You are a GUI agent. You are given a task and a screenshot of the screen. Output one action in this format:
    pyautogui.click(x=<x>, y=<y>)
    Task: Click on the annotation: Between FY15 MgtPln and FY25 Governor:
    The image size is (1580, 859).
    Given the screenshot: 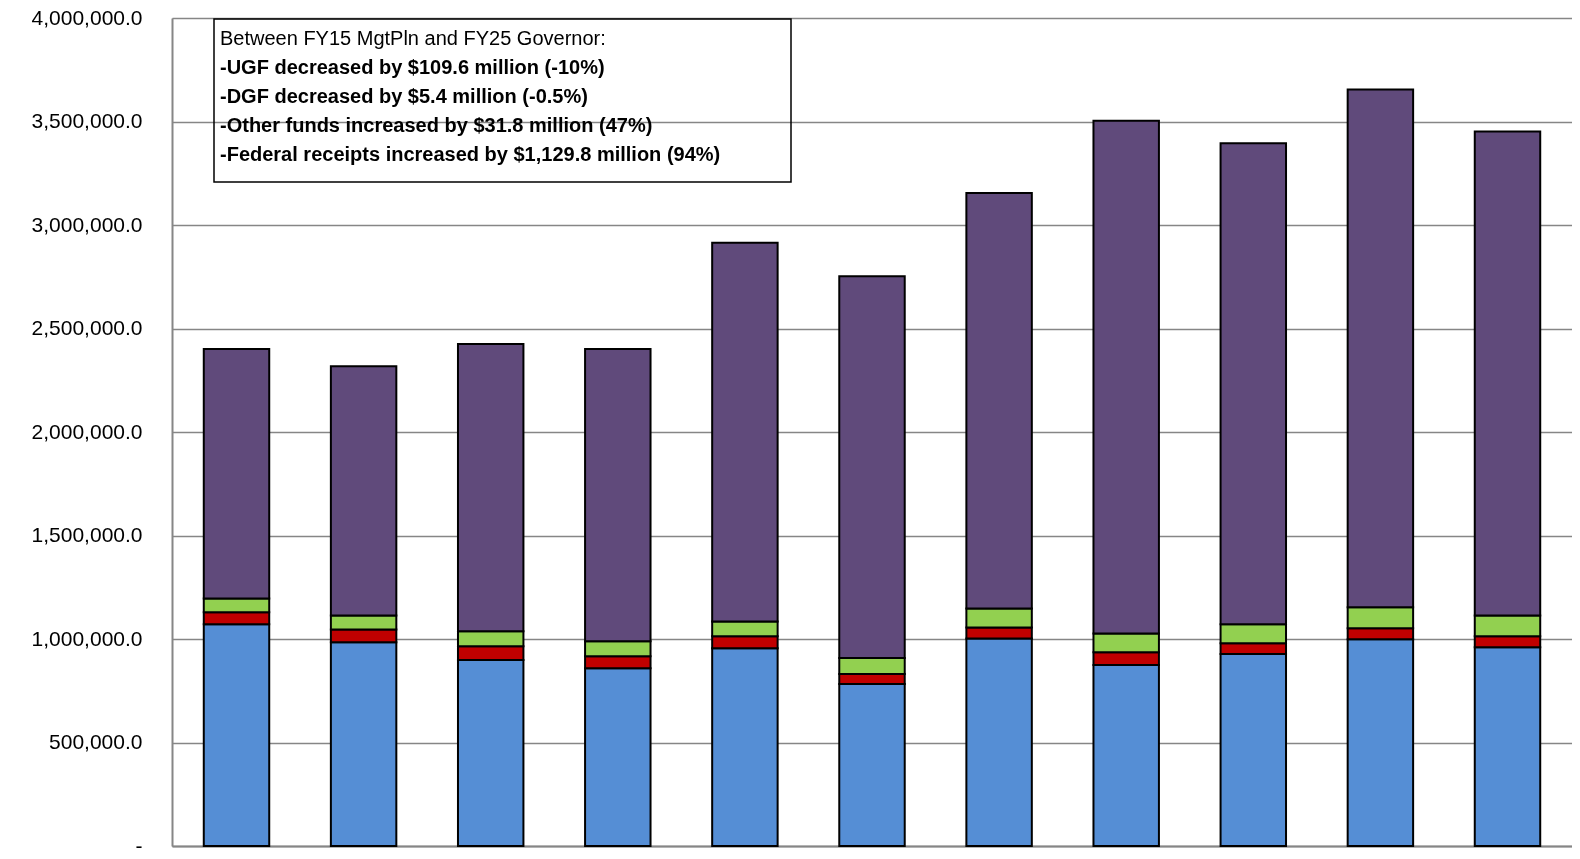 What is the action you would take?
    pyautogui.click(x=413, y=38)
    